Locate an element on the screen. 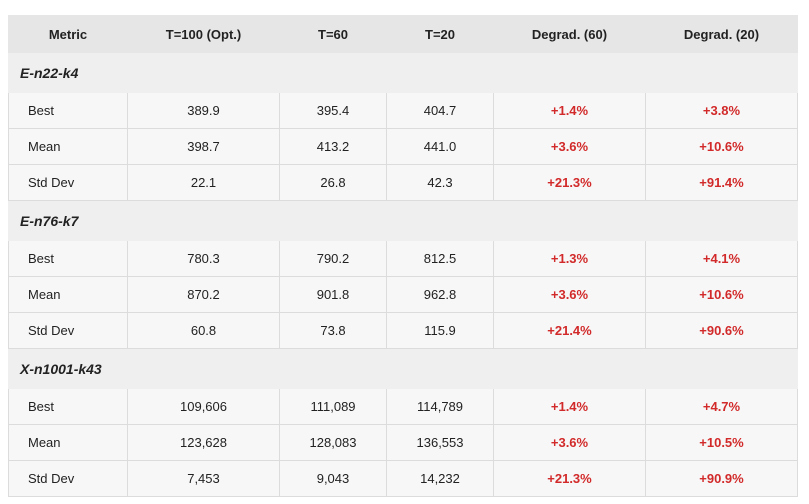  group-title: X-n1001-k43 is located at coordinates (403, 368).